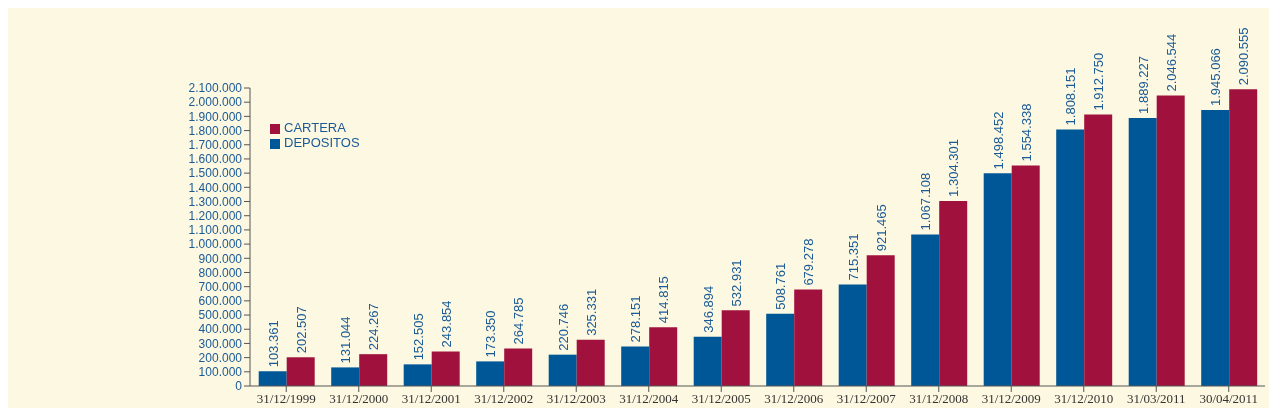 Image resolution: width=1277 pixels, height=416 pixels. Describe the element at coordinates (446, 324) in the screenshot. I see `data-label: 243.854` at that location.